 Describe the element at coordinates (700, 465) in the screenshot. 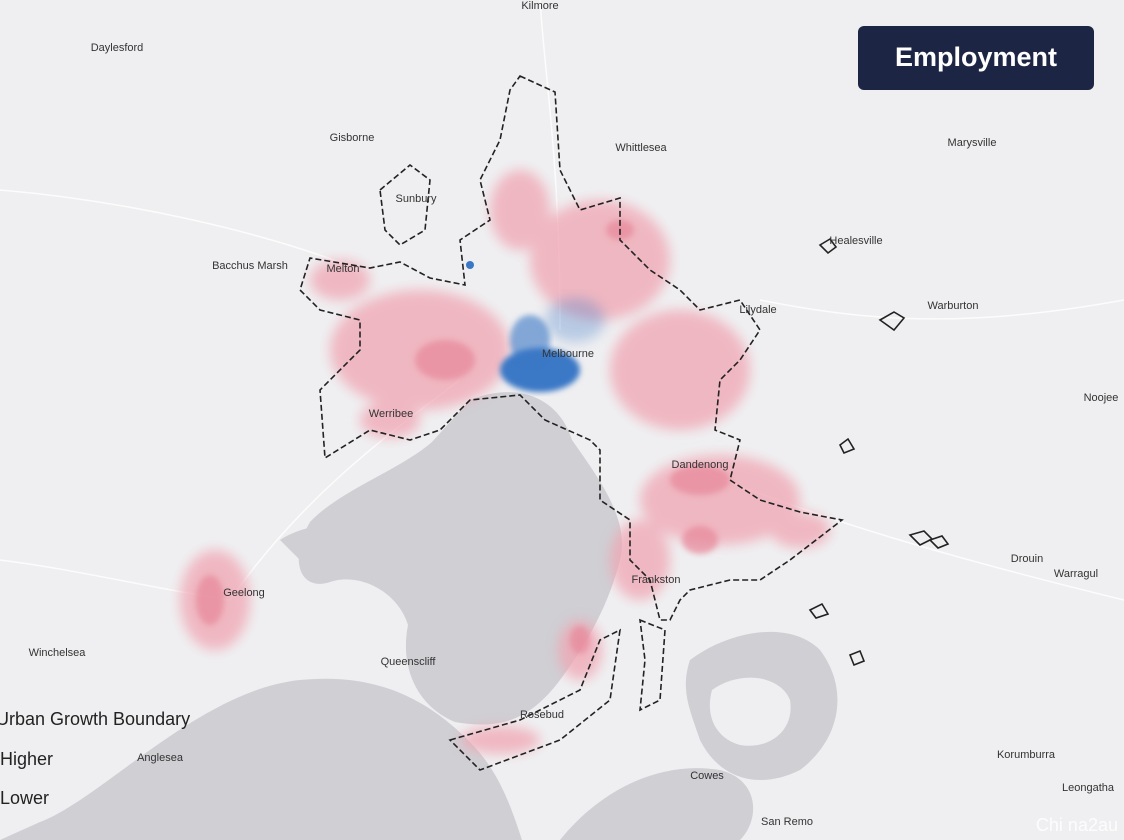

I see `place-label: Dandenong` at that location.